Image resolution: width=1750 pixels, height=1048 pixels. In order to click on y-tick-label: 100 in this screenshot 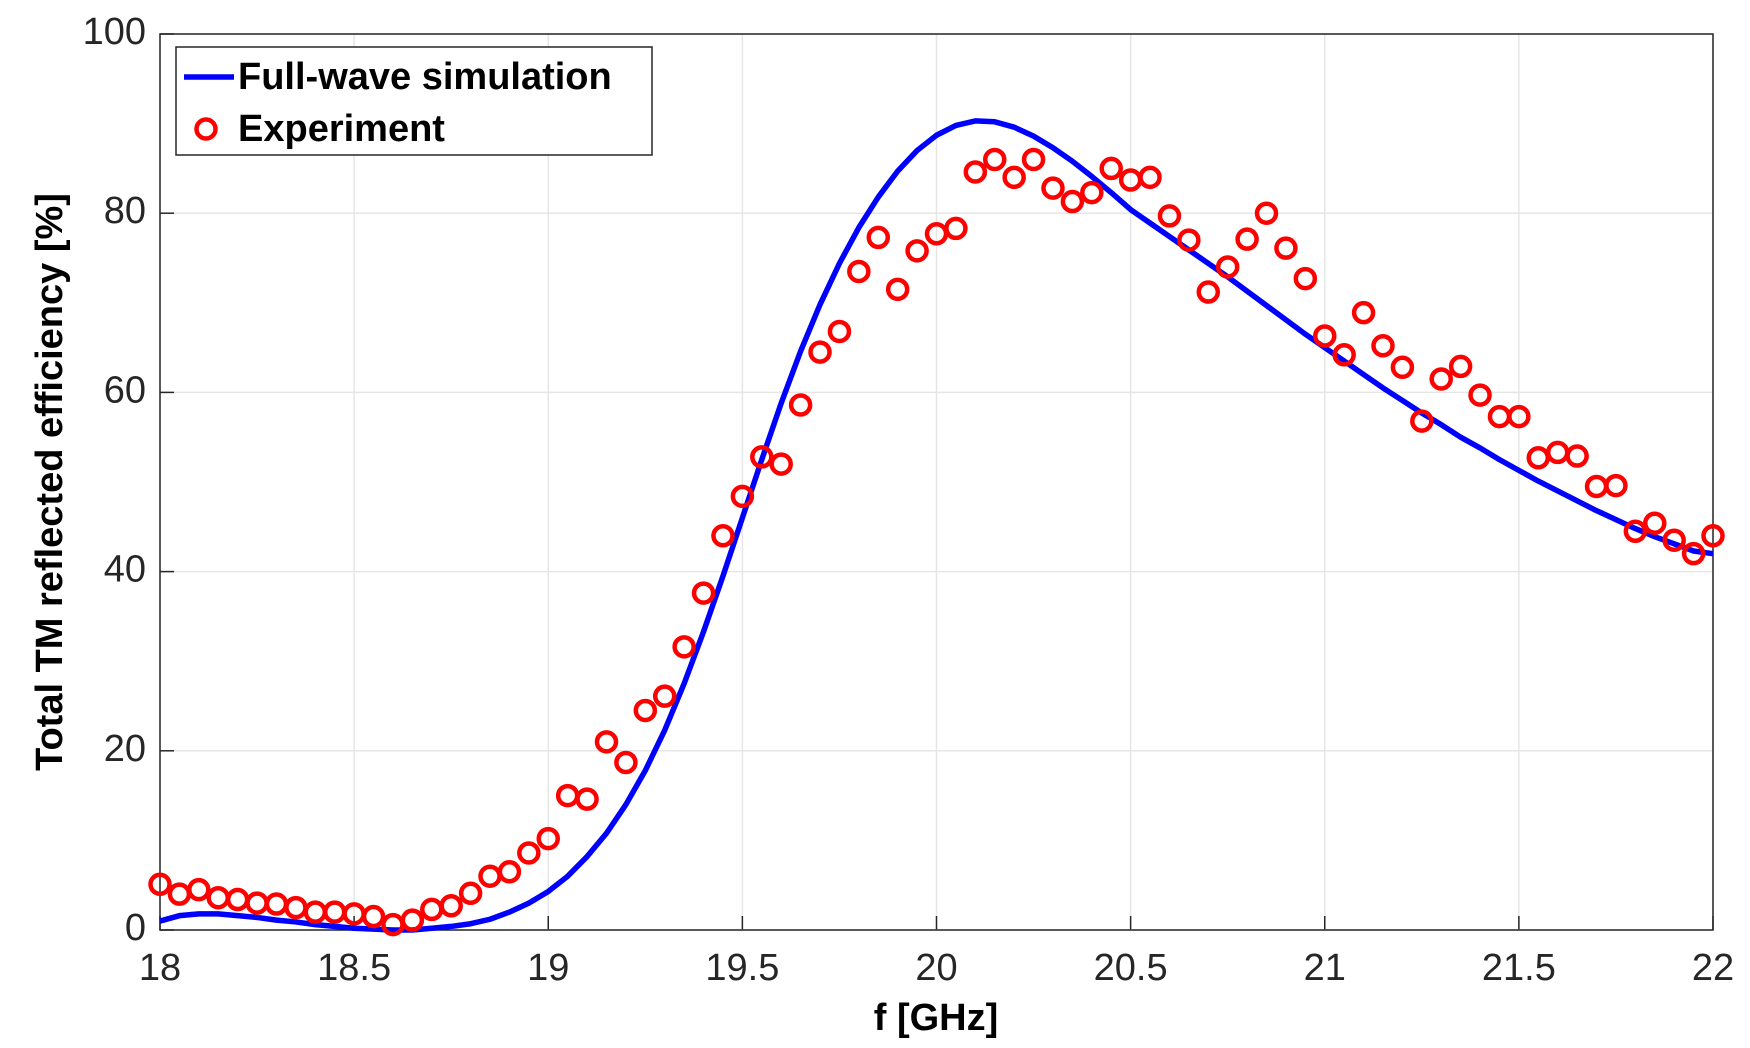, I will do `click(114, 32)`.